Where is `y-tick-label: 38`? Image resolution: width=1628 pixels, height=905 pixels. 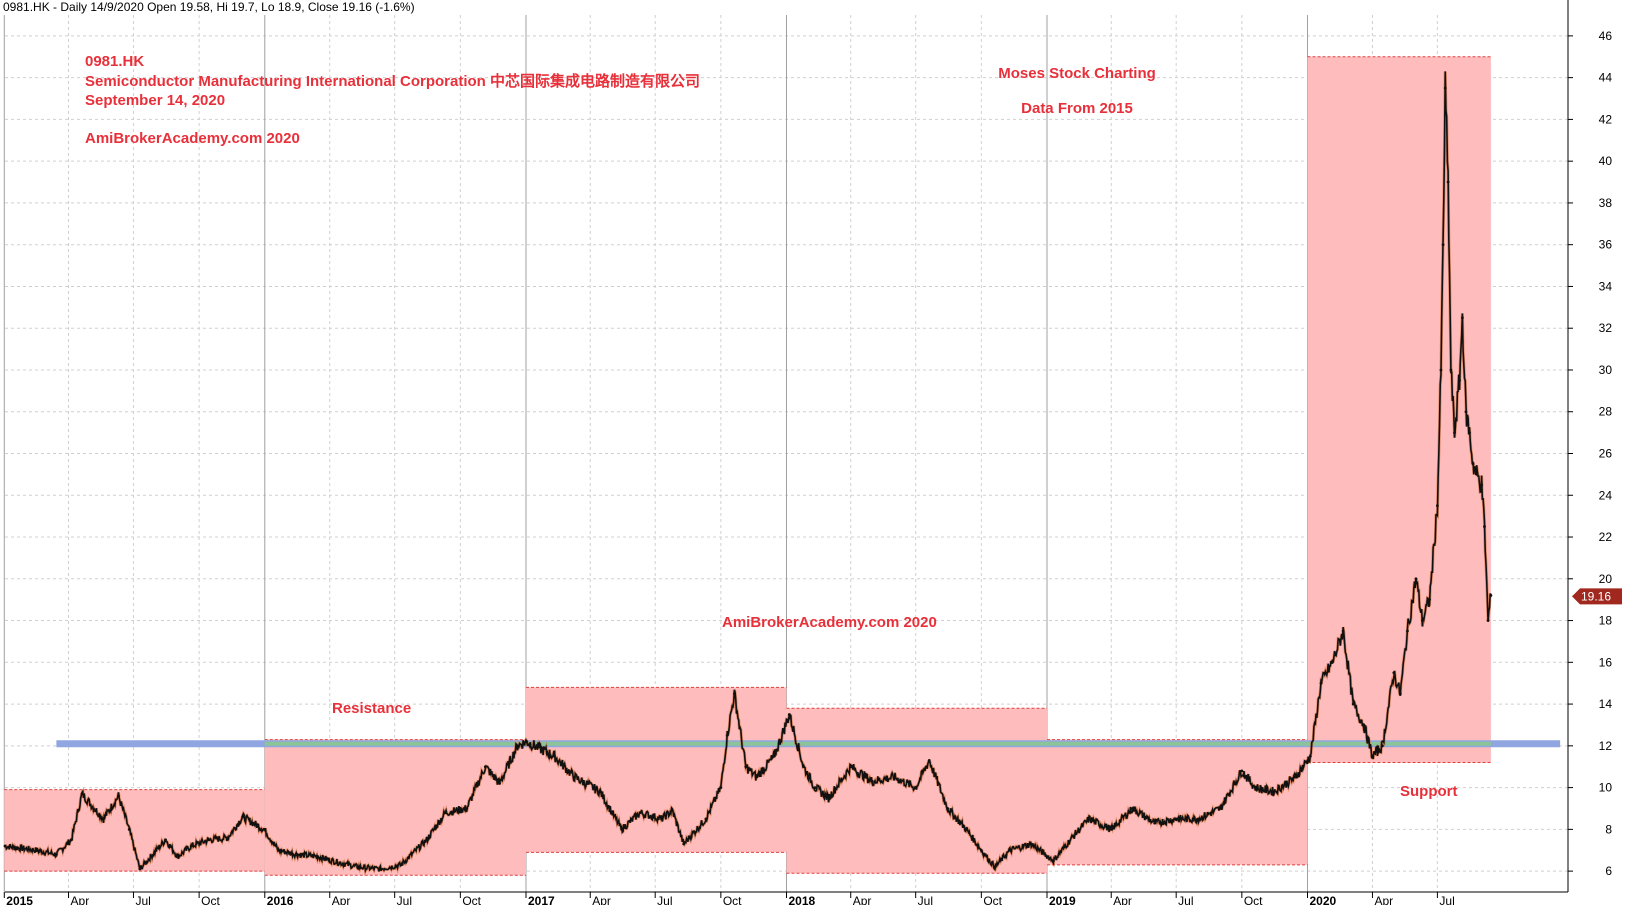
y-tick-label: 38 is located at coordinates (1606, 203).